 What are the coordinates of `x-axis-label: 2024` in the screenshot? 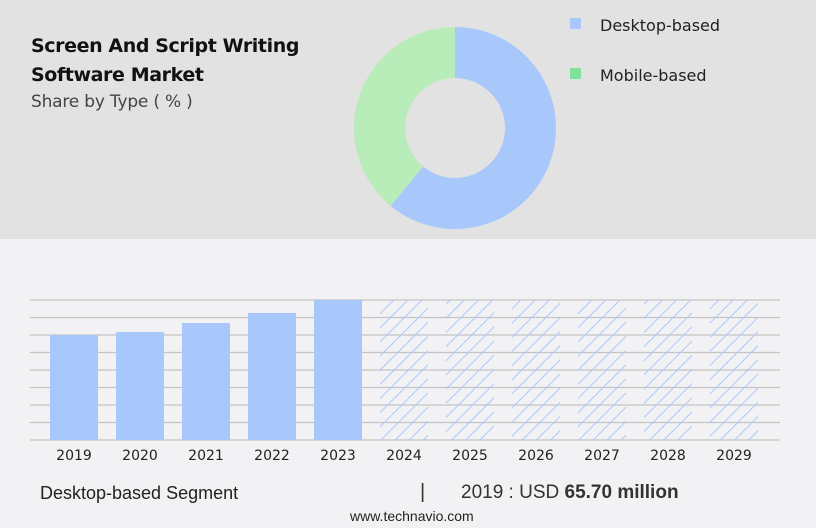 It's located at (404, 456).